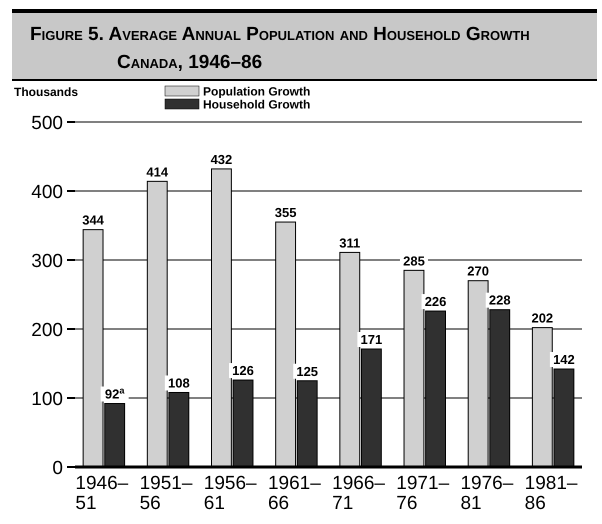  What do you see at coordinates (189, 62) in the screenshot?
I see `chart-subtitle: Canada, 1946–86` at bounding box center [189, 62].